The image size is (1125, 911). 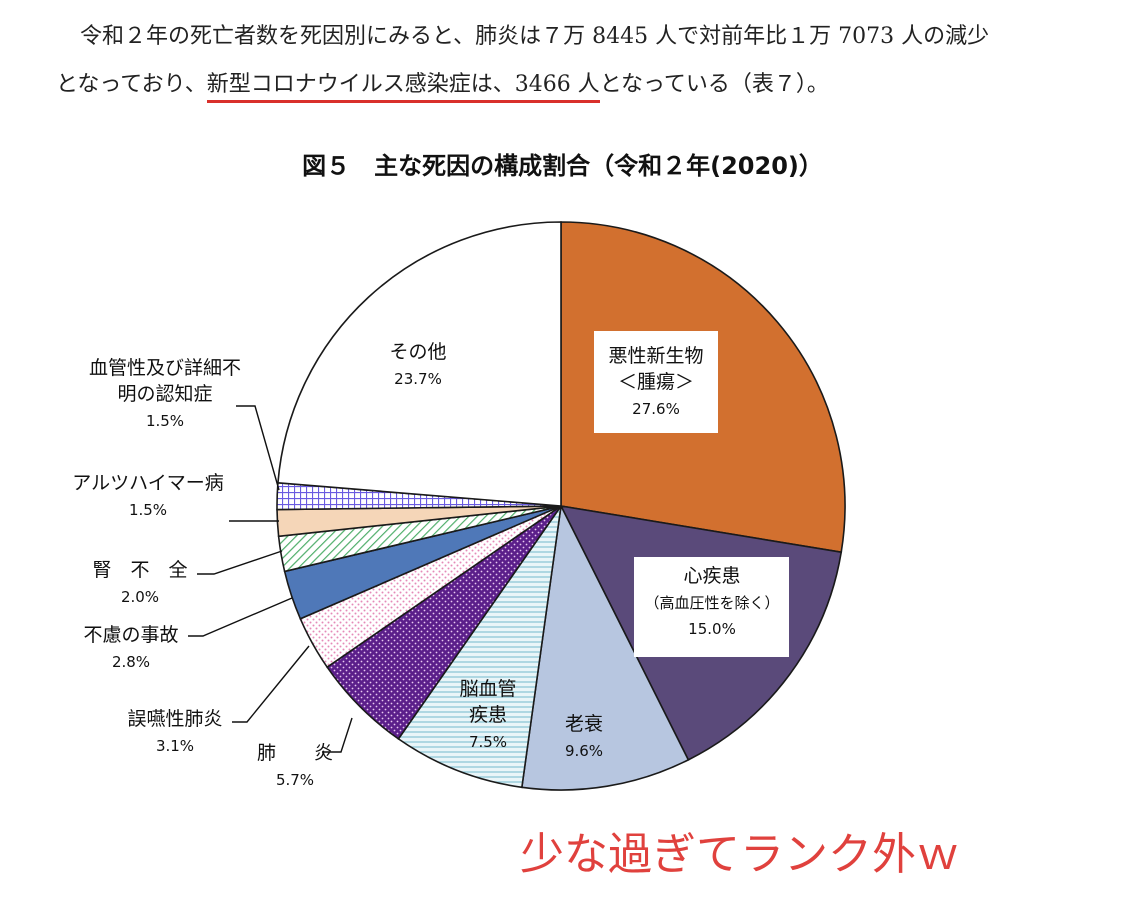 I want to click on slice-value-2: 15.0%, so click(x=712, y=629).